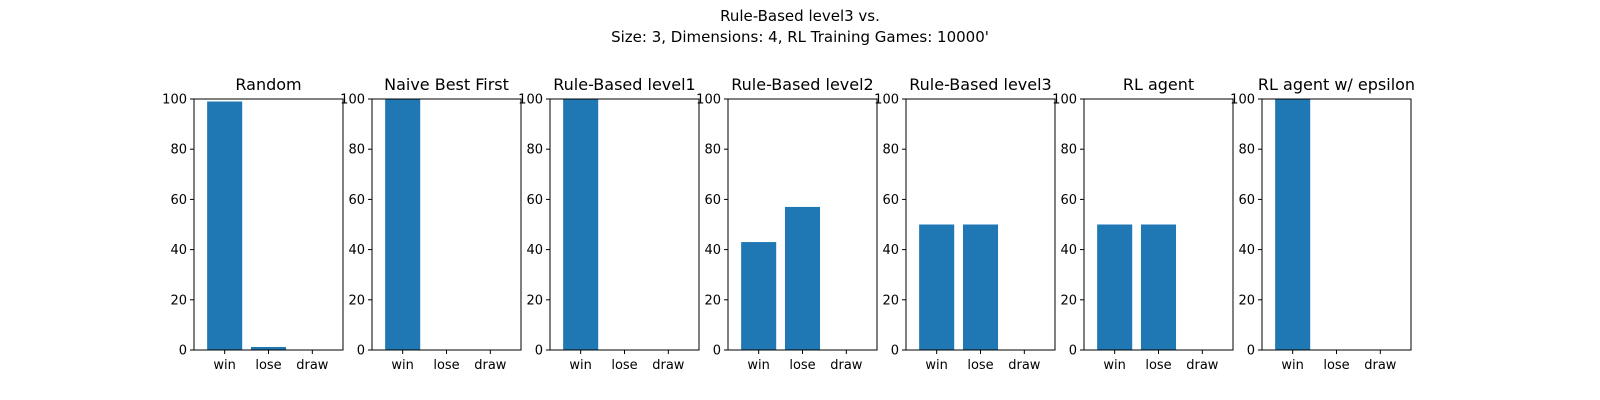 This screenshot has width=1600, height=400. I want to click on subplot-title: RL agent, so click(1158, 84).